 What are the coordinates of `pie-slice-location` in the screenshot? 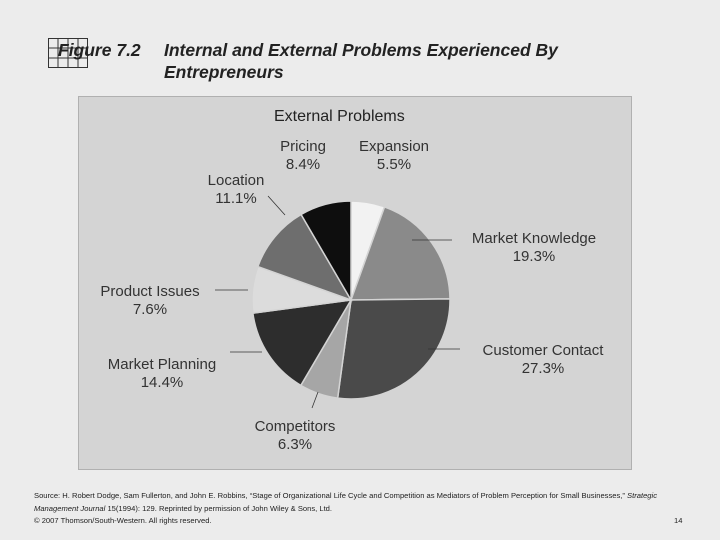 It's located at (304, 257).